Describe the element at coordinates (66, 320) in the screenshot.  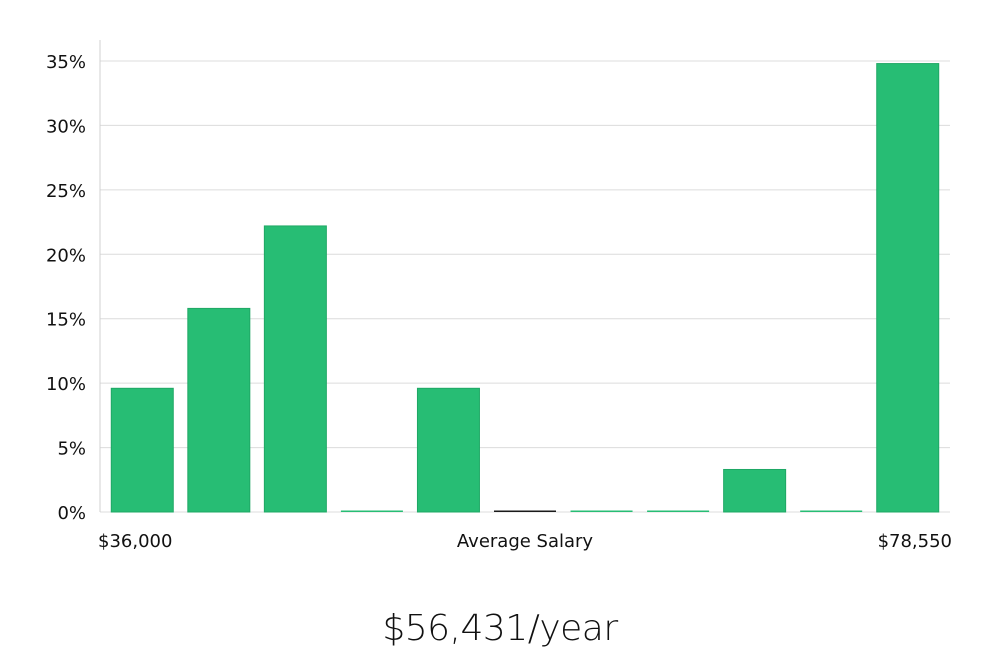
I see `y-tick-label: 15%` at that location.